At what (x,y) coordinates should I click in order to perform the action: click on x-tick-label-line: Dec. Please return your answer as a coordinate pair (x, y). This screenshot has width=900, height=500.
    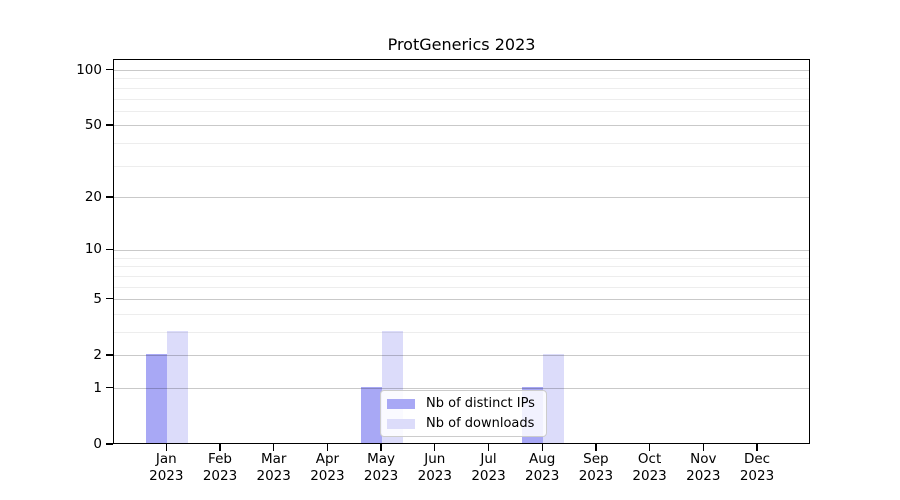
    Looking at the image, I should click on (757, 459).